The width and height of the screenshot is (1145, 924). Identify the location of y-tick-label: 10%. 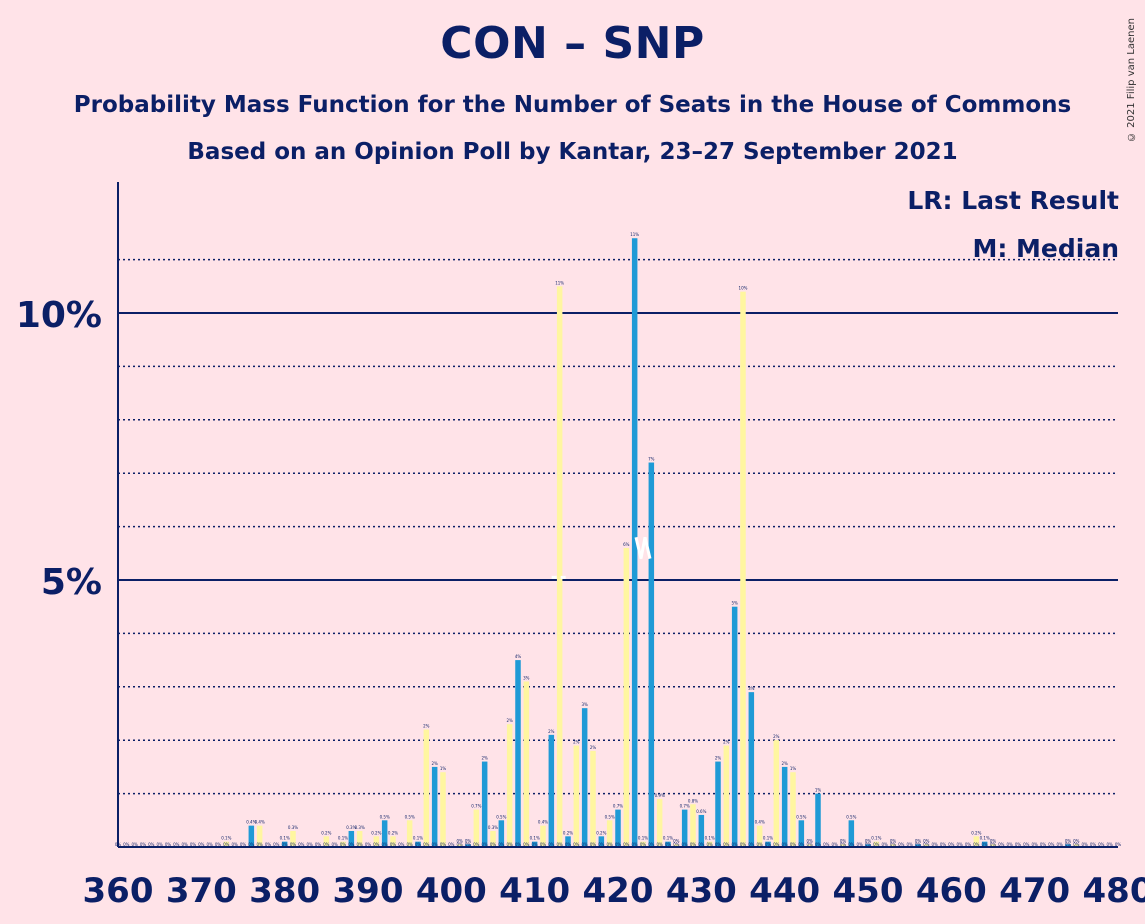
(59, 315).